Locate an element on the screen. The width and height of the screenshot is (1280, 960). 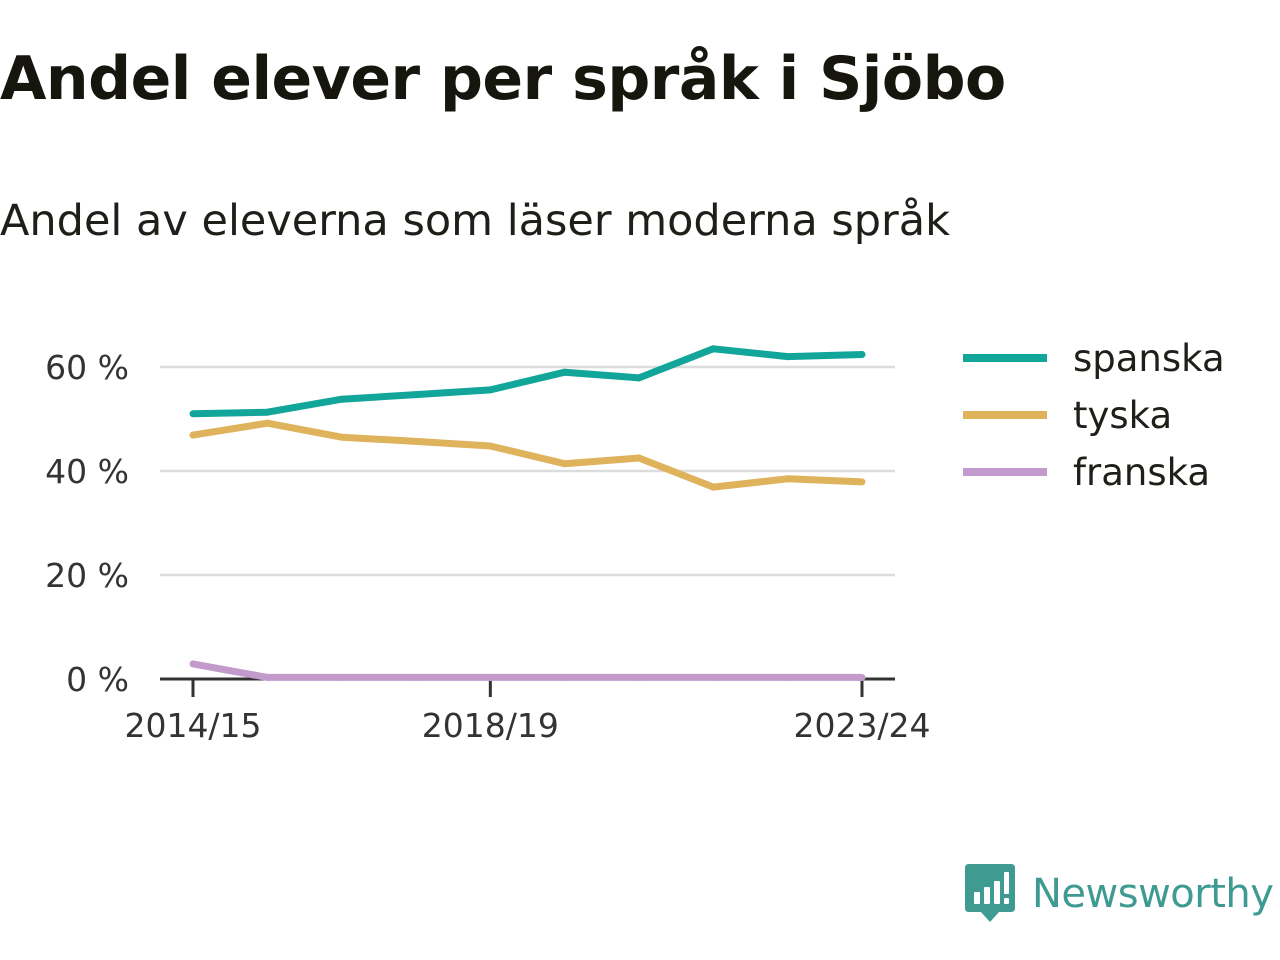
legend: spanska tyska franska is located at coordinates (1094, 415).